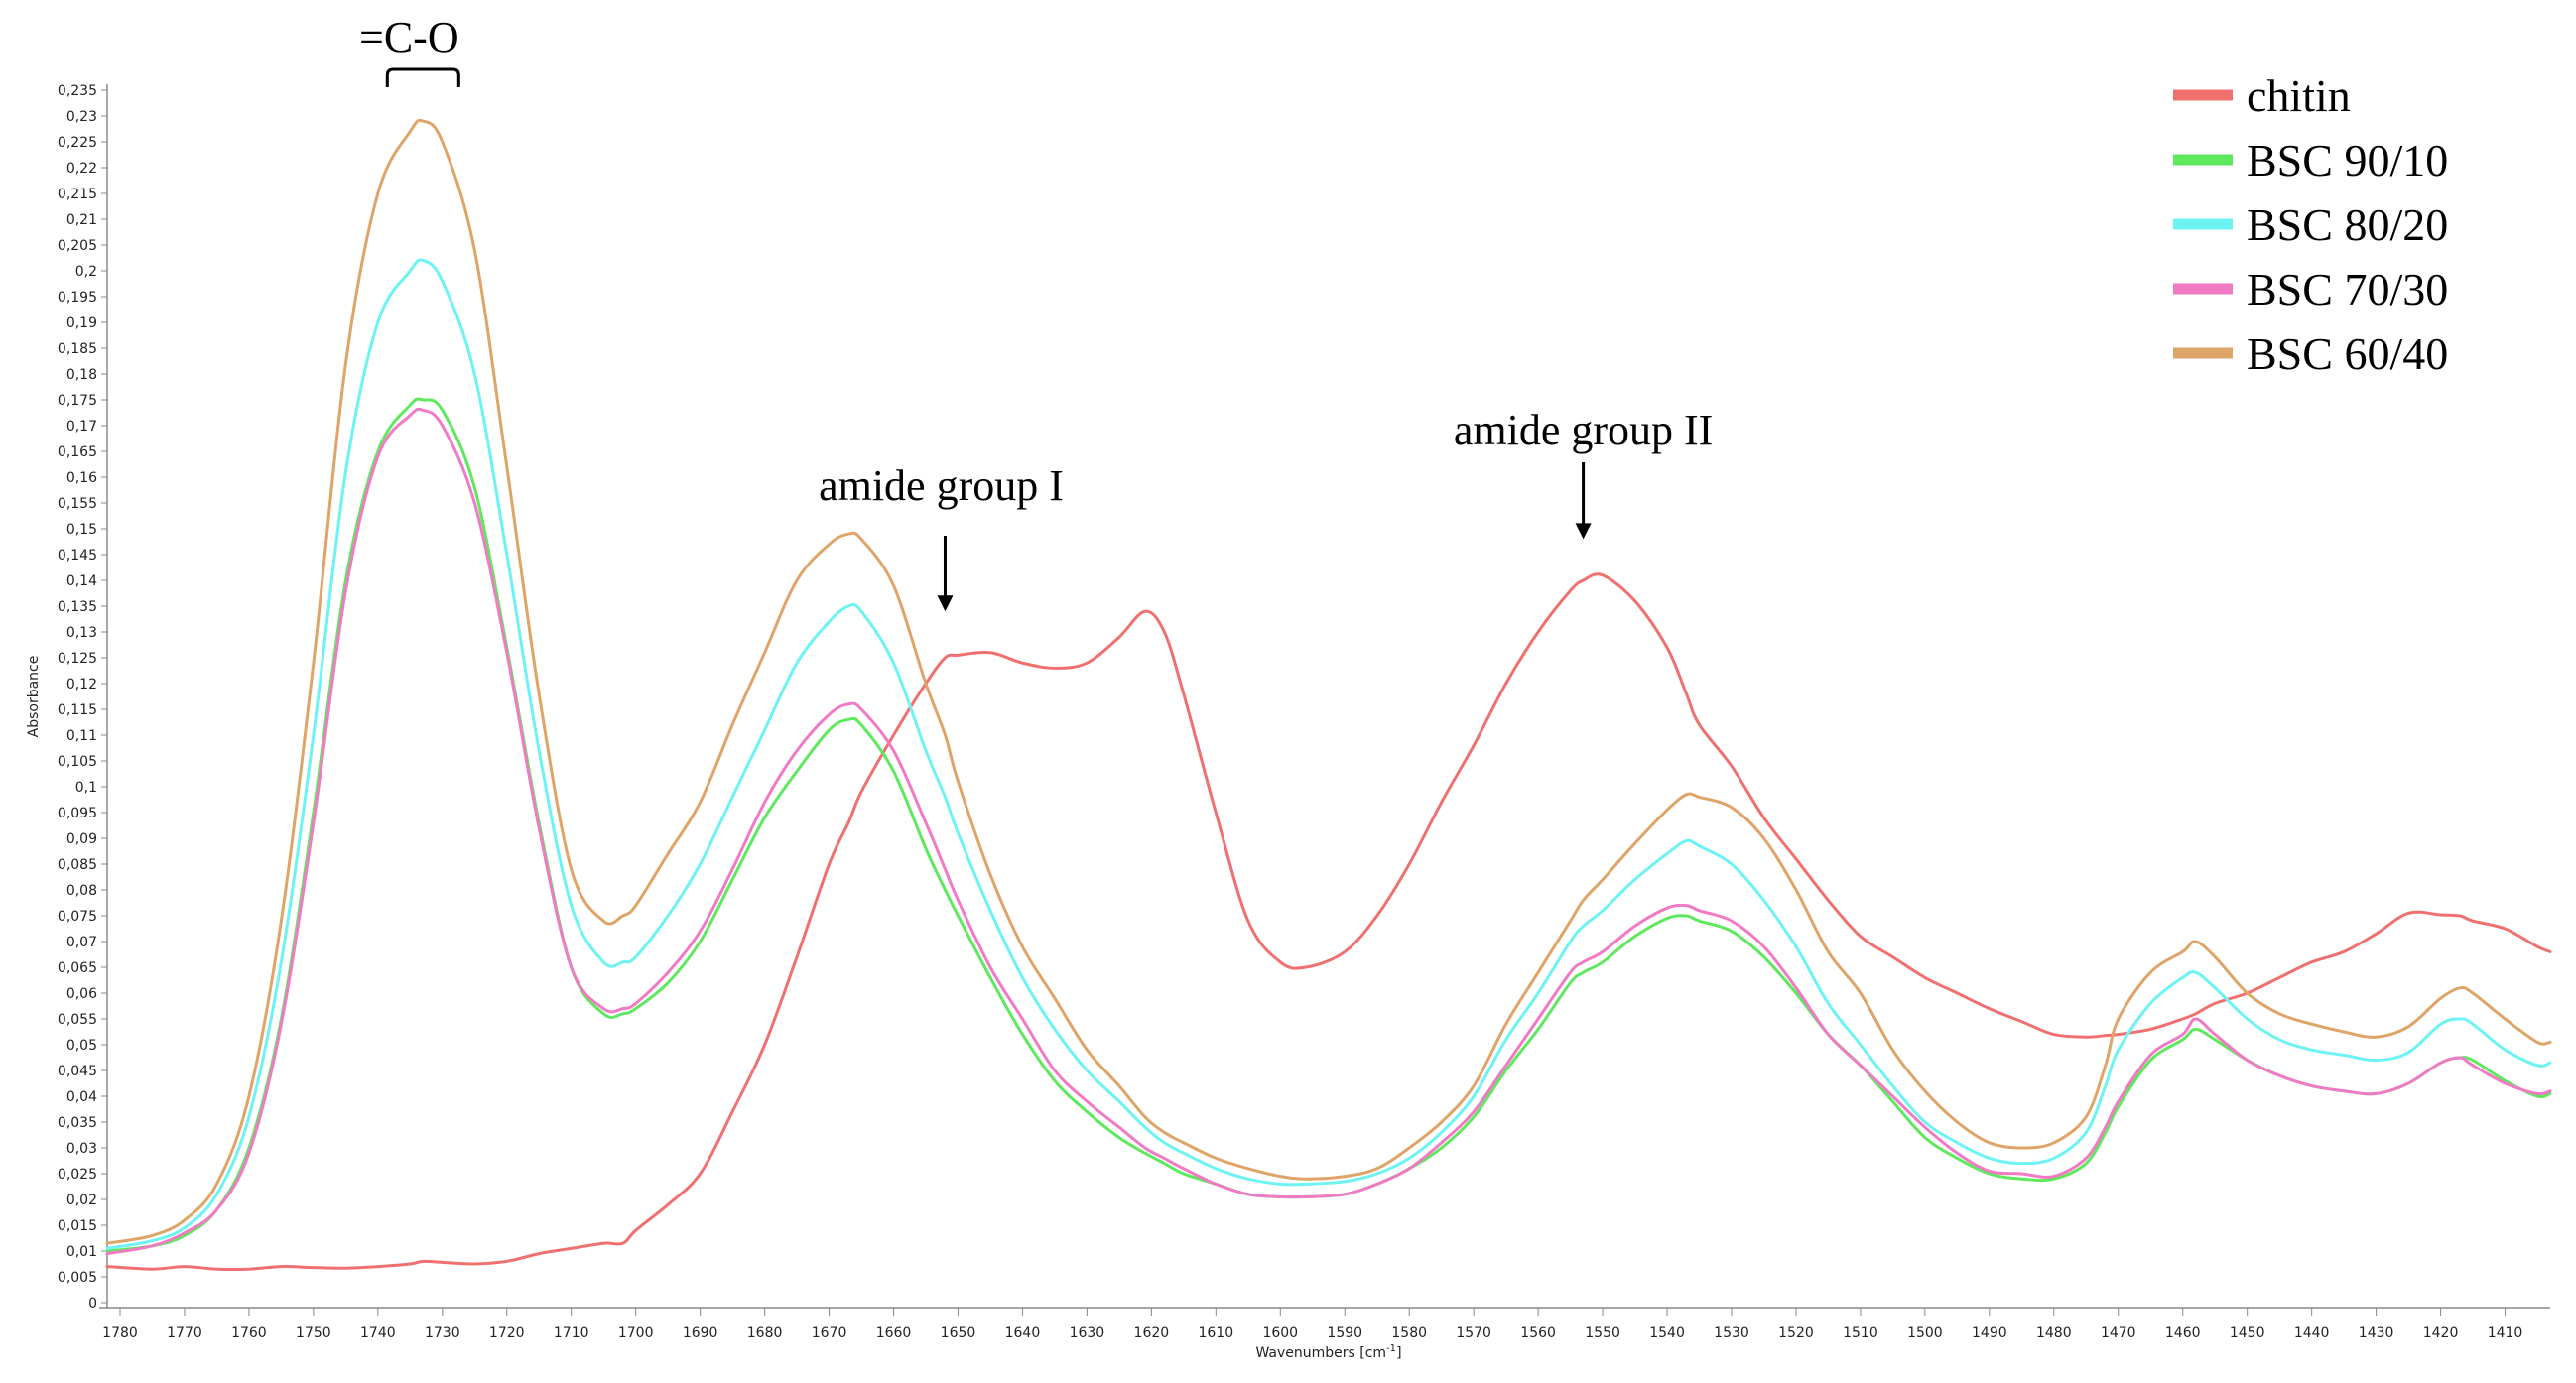 Image resolution: width=2576 pixels, height=1383 pixels. What do you see at coordinates (1667, 1333) in the screenshot?
I see `x-tick-label: 1540` at bounding box center [1667, 1333].